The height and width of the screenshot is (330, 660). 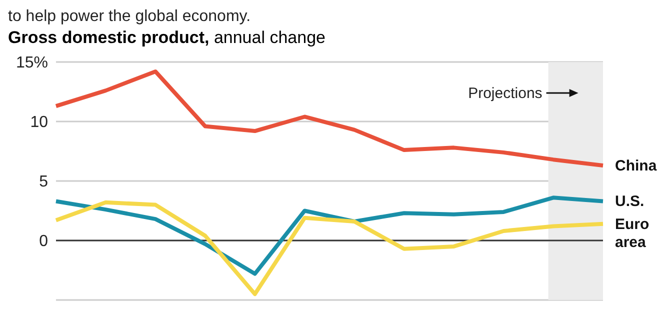 What do you see at coordinates (129, 16) in the screenshot?
I see `text: to help power the global economy.` at bounding box center [129, 16].